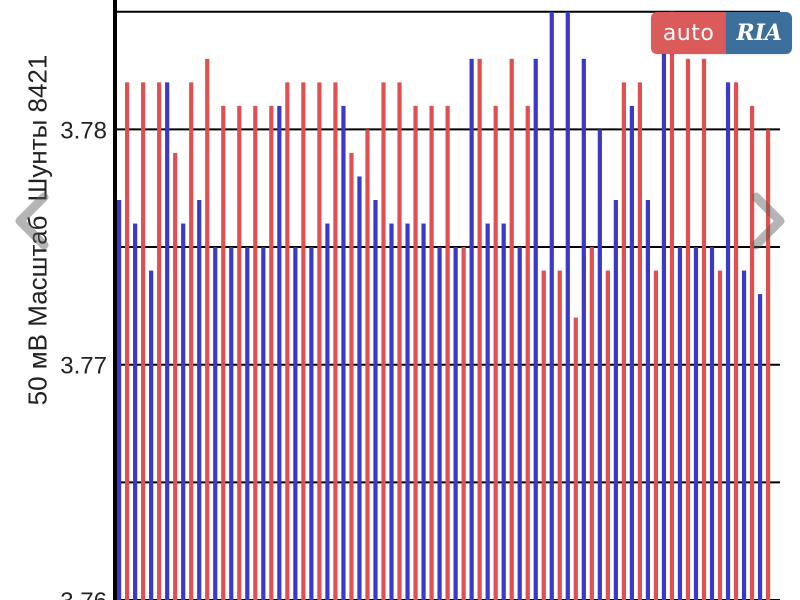 This screenshot has width=800, height=600. I want to click on chevron-right-icon, so click(768, 221).